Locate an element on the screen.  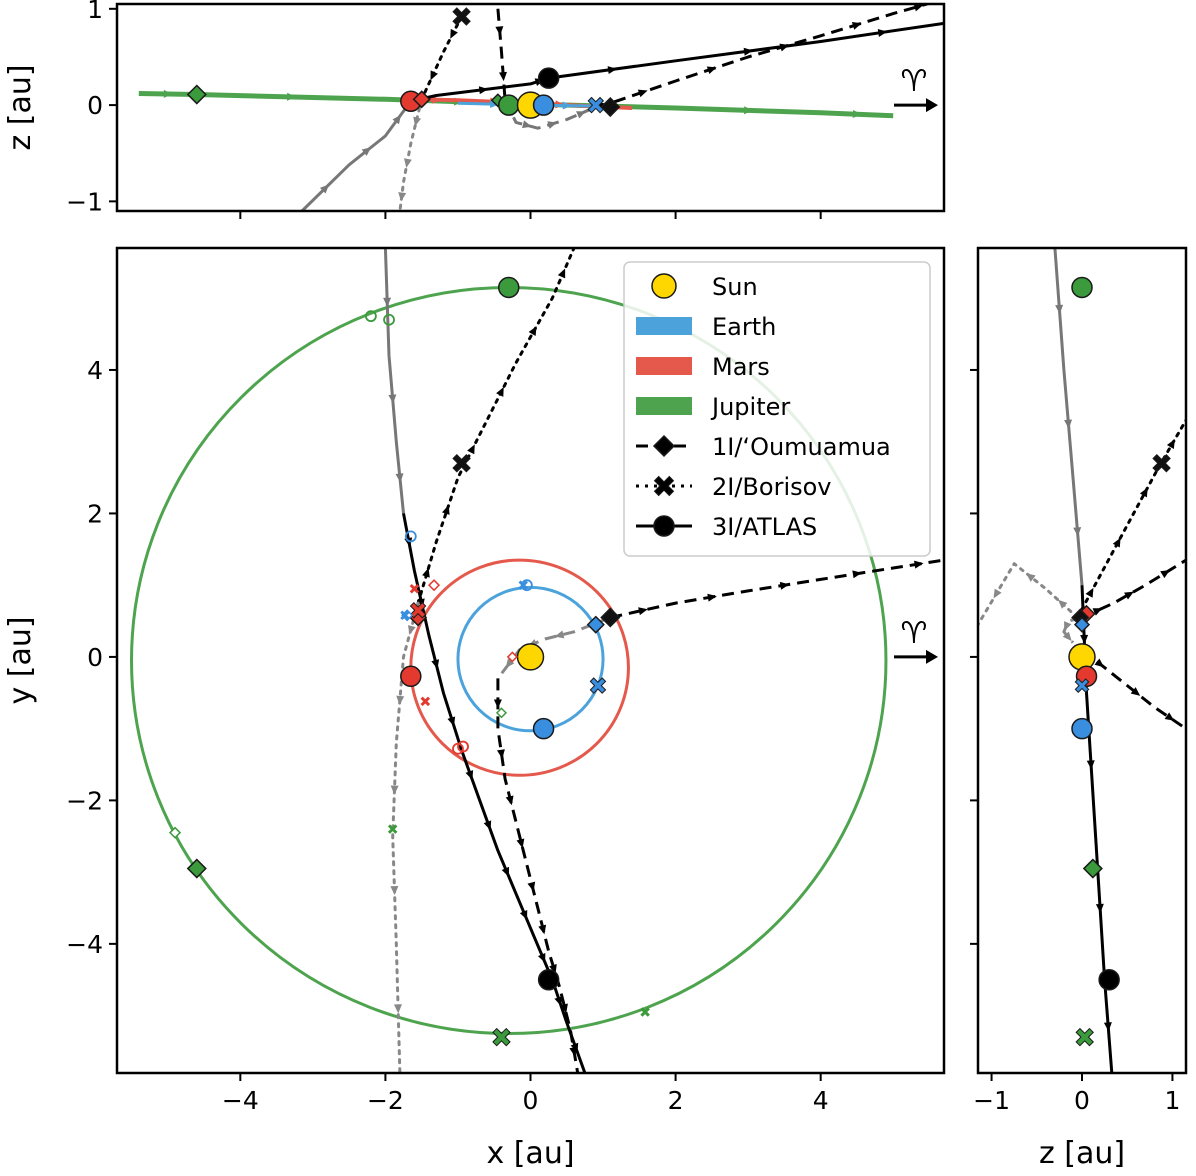
legend-label: Earth is located at coordinates (744, 327).